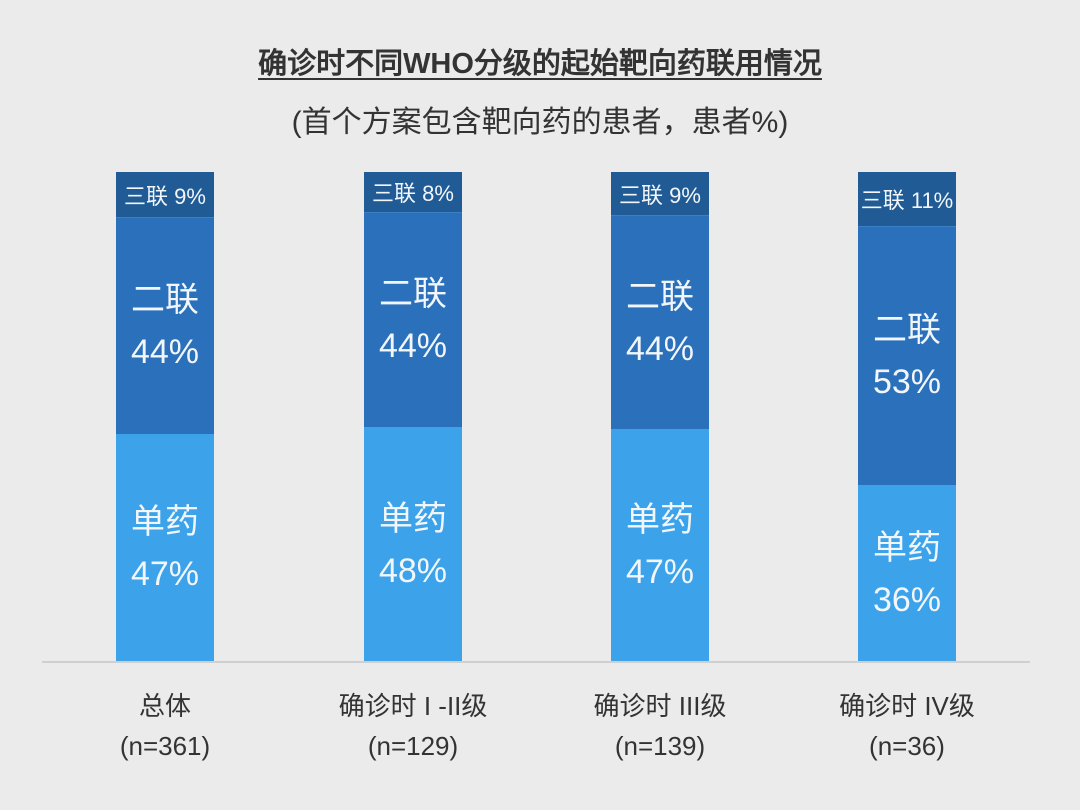  What do you see at coordinates (660, 706) in the screenshot?
I see `category-name: 确诊时 III级` at bounding box center [660, 706].